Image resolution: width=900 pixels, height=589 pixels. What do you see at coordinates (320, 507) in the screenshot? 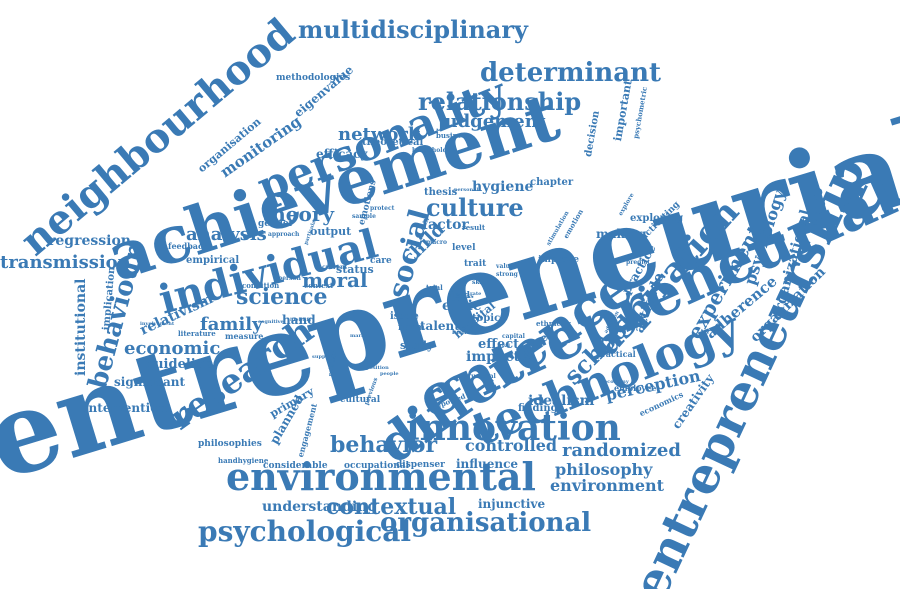
I see `word: understanding` at bounding box center [320, 507].